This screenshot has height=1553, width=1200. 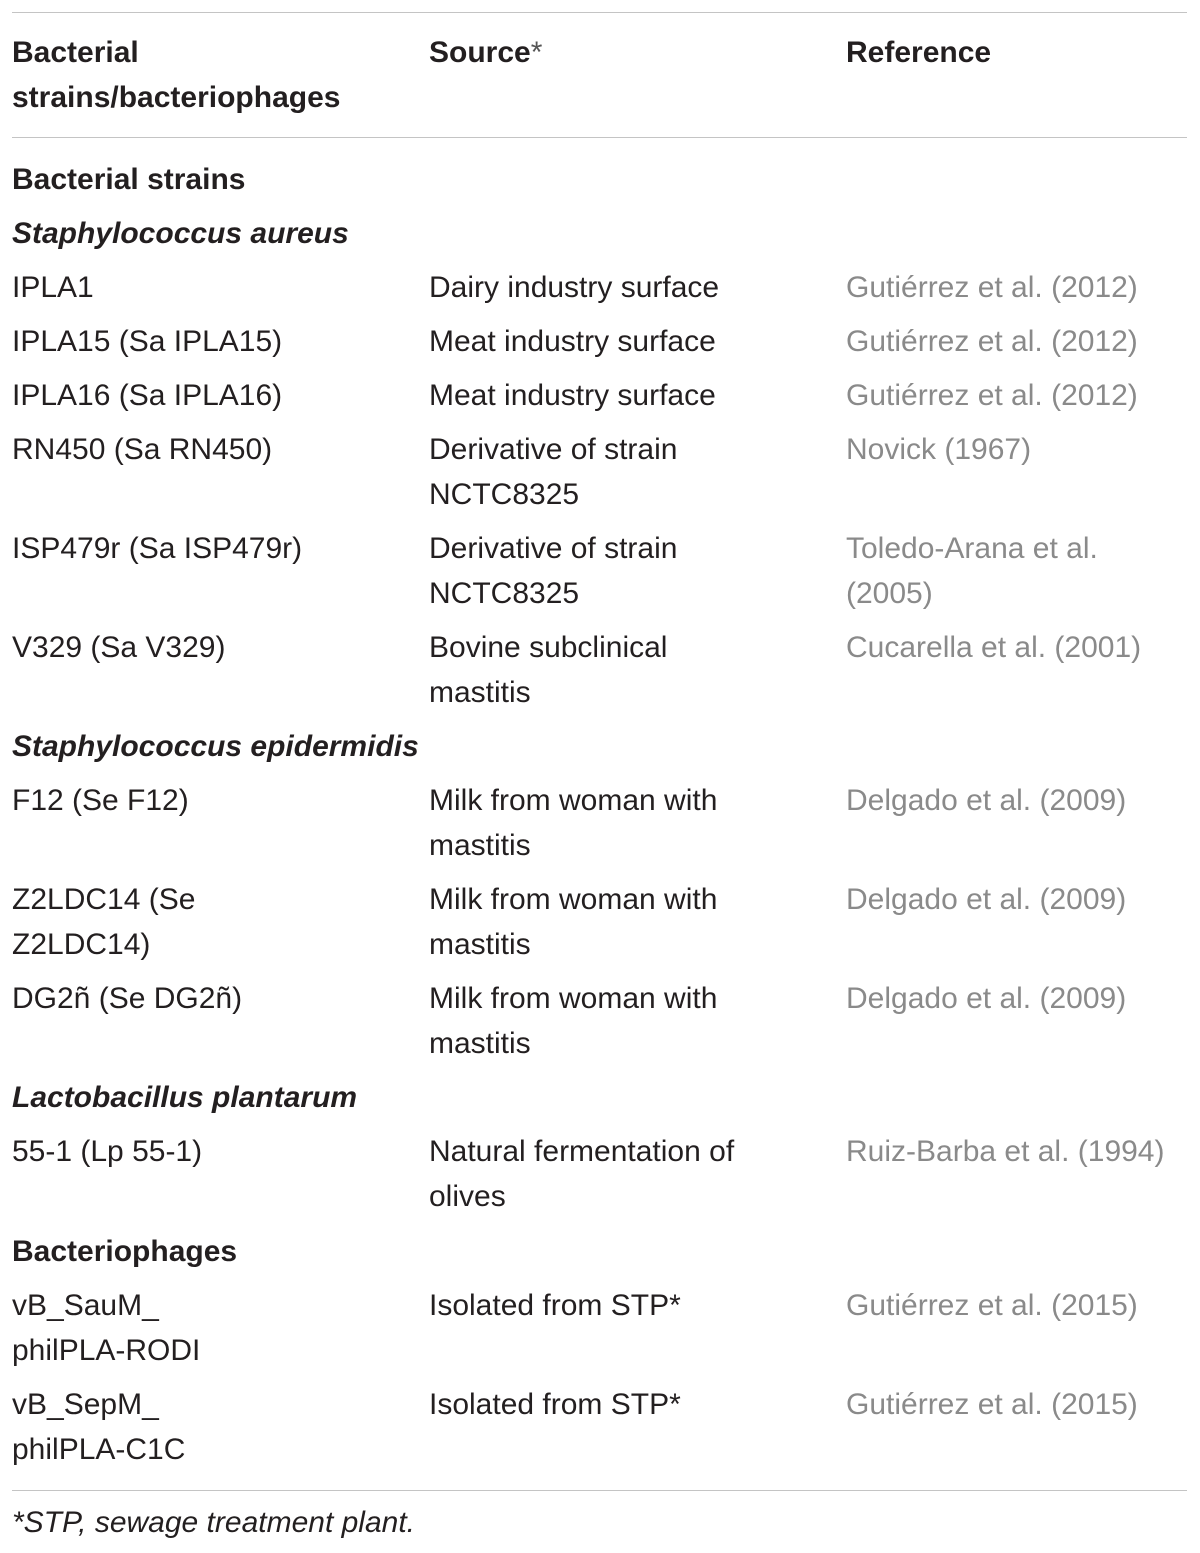 I want to click on table-row-strain-cont: Z2LDC14), so click(x=81, y=944).